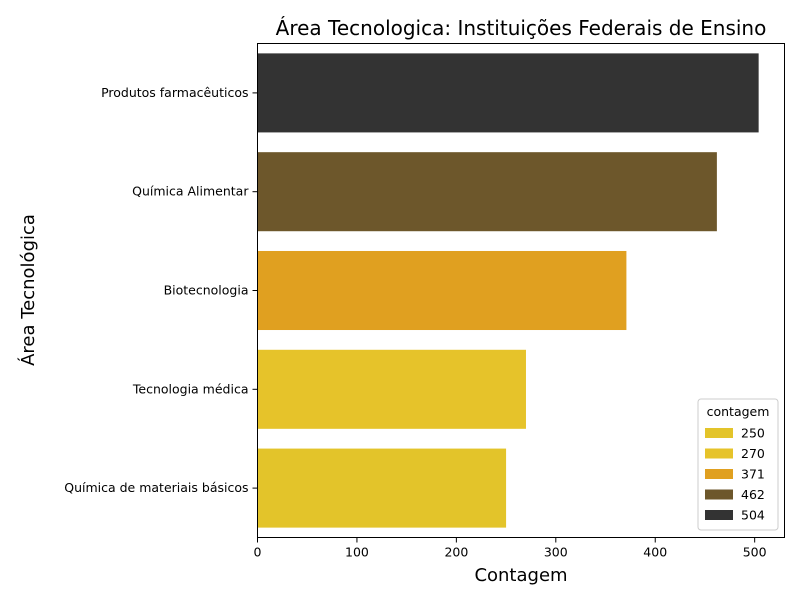 The width and height of the screenshot is (800, 600). Describe the element at coordinates (556, 552) in the screenshot. I see `x-tick-label: 300` at that location.